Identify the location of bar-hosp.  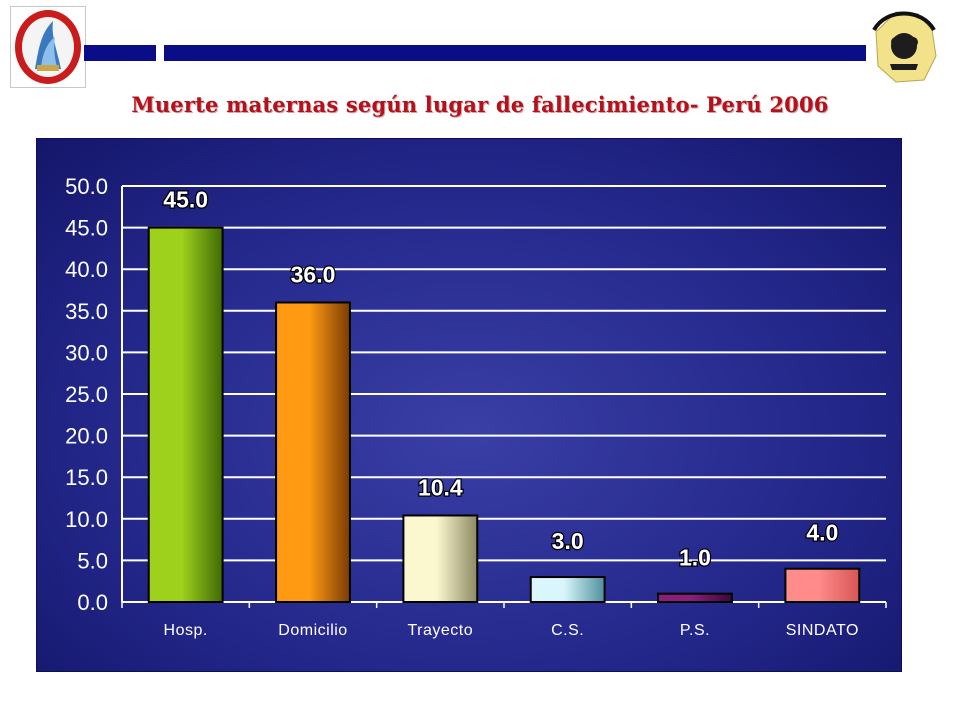
(185, 414).